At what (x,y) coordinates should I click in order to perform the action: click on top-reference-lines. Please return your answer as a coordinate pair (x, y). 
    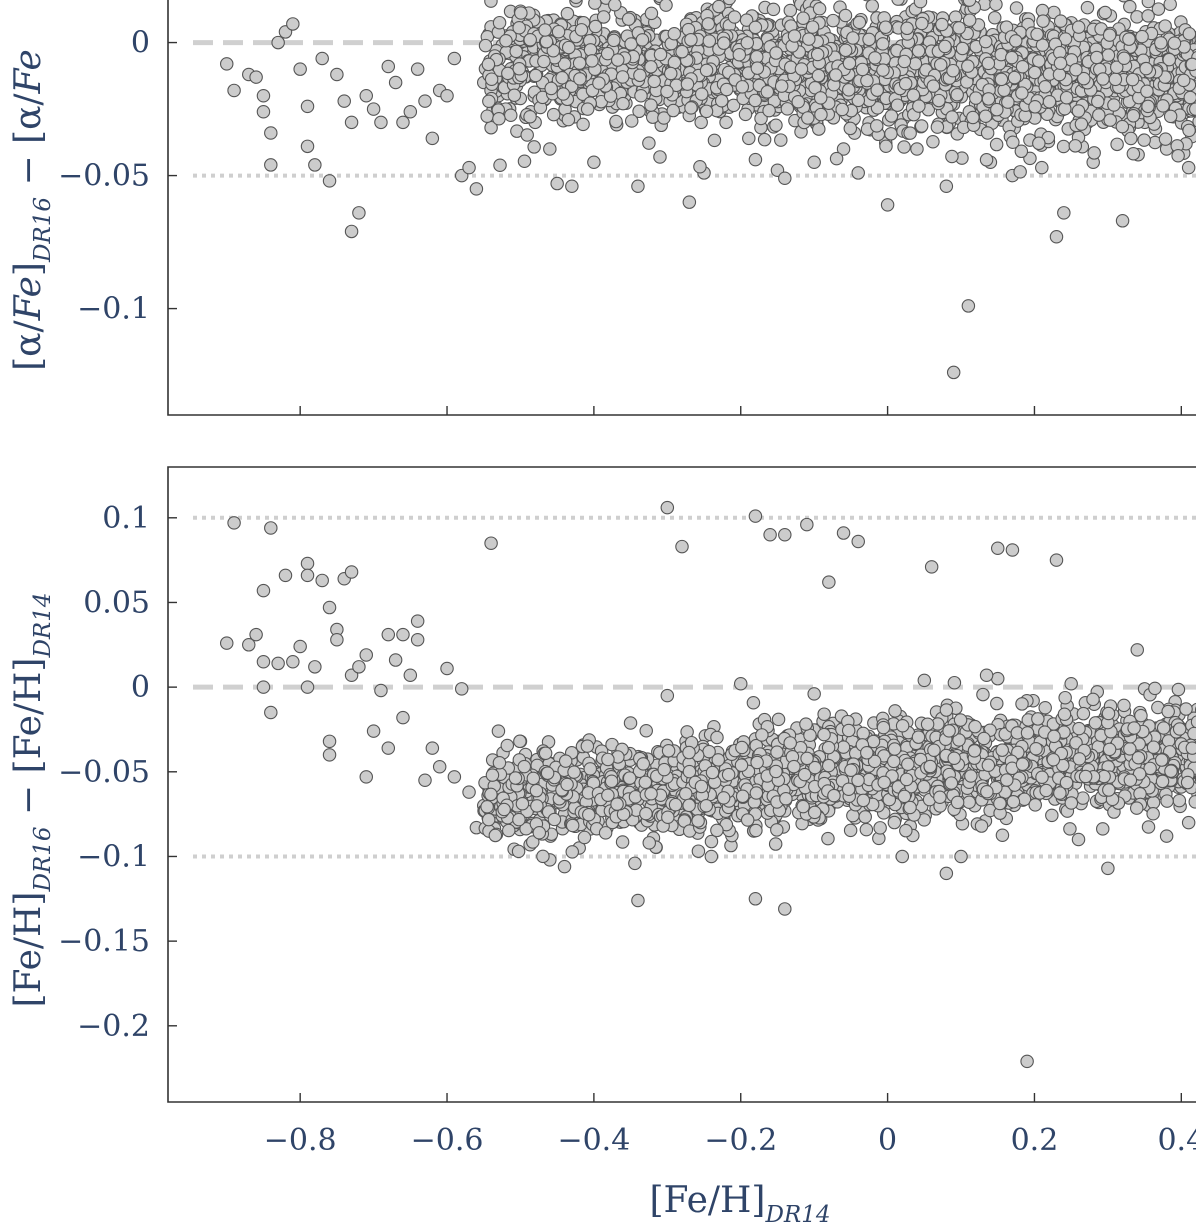
    Looking at the image, I should click on (694, 109).